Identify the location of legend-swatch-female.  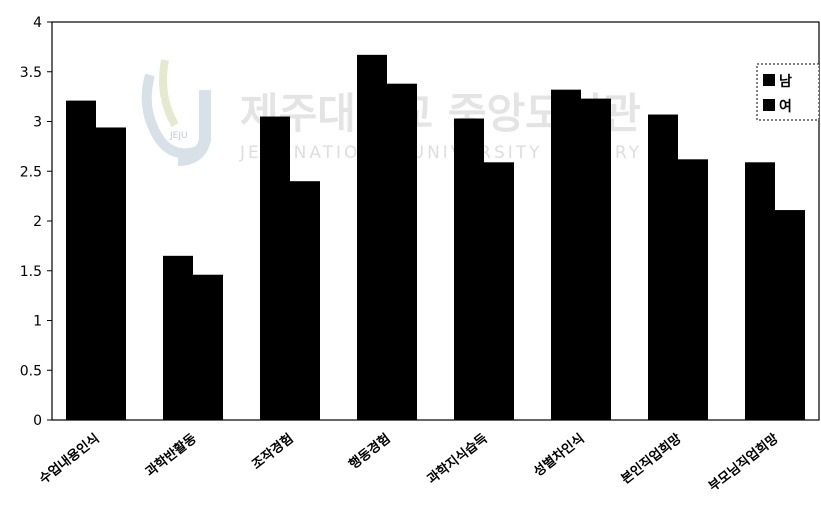
(769, 105).